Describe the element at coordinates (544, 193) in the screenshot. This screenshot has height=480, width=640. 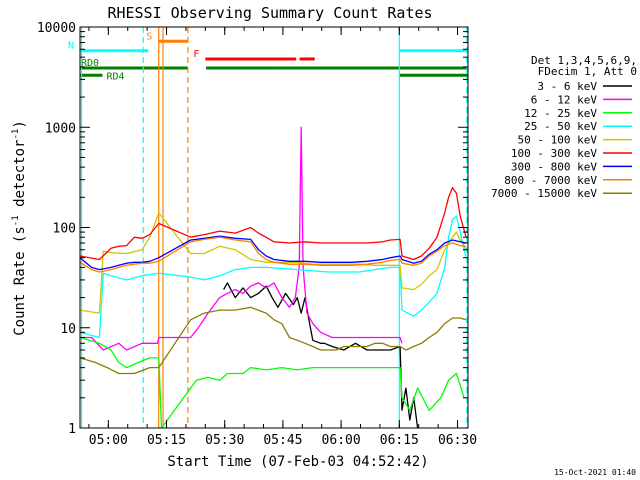
I see `legend-entry-label: 7000 - 15000 keV` at that location.